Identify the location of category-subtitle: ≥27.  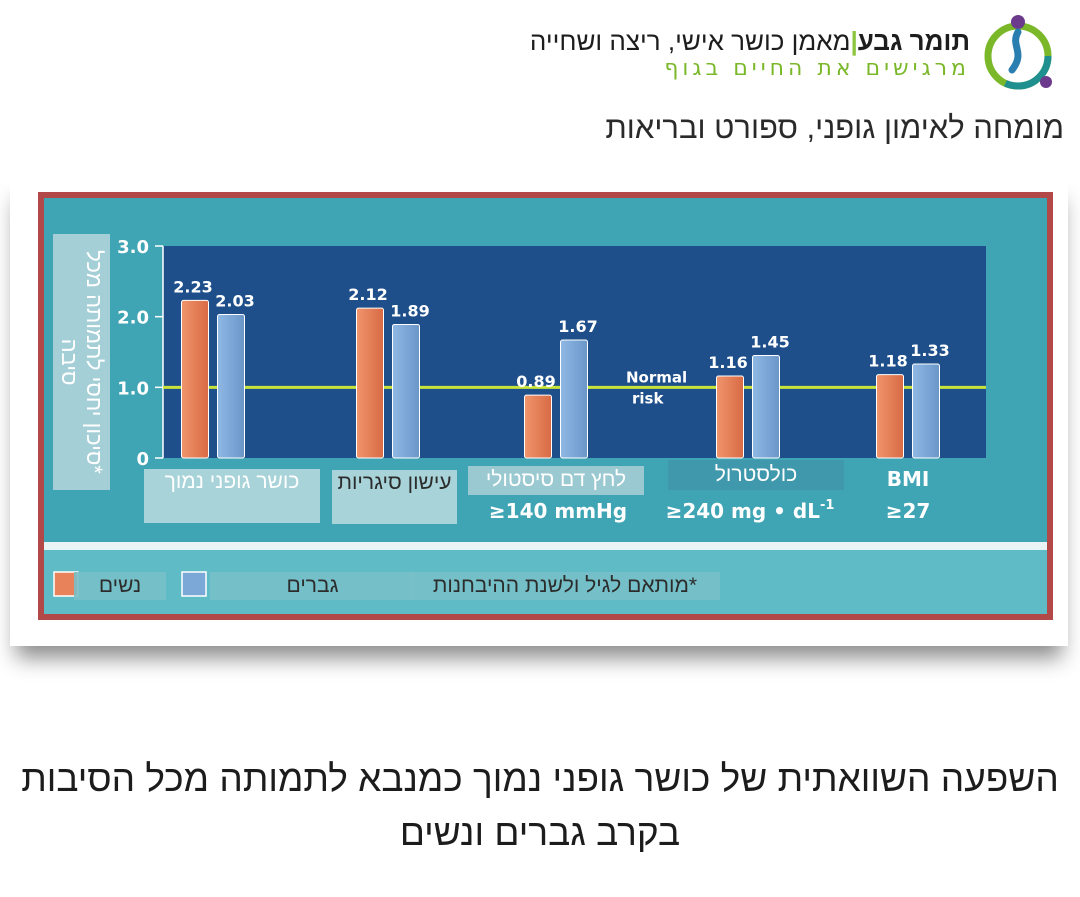
(908, 511).